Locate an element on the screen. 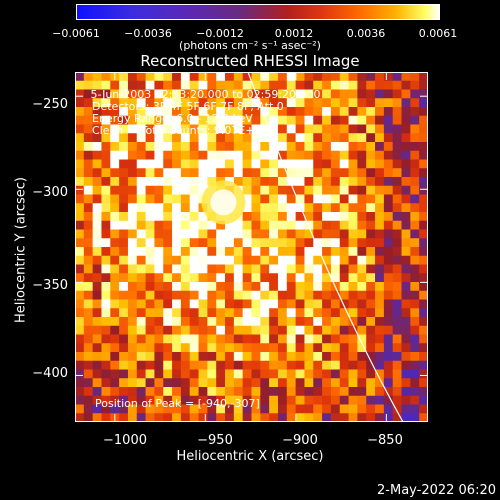 The height and width of the screenshot is (500, 500). y-tick-label: −300 is located at coordinates (50, 192).